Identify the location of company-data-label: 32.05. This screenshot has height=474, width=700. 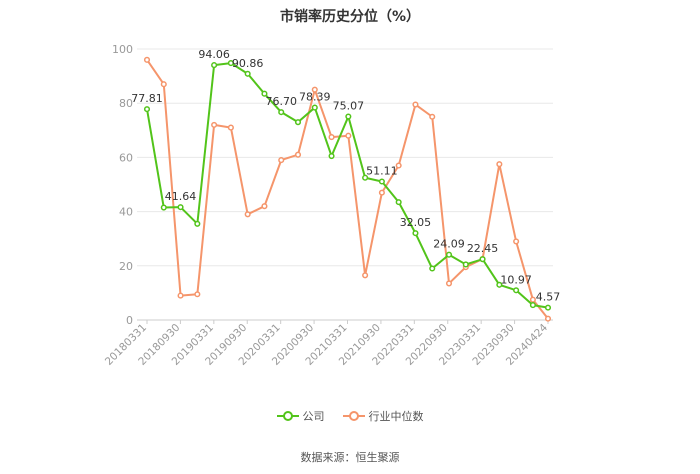
(416, 222).